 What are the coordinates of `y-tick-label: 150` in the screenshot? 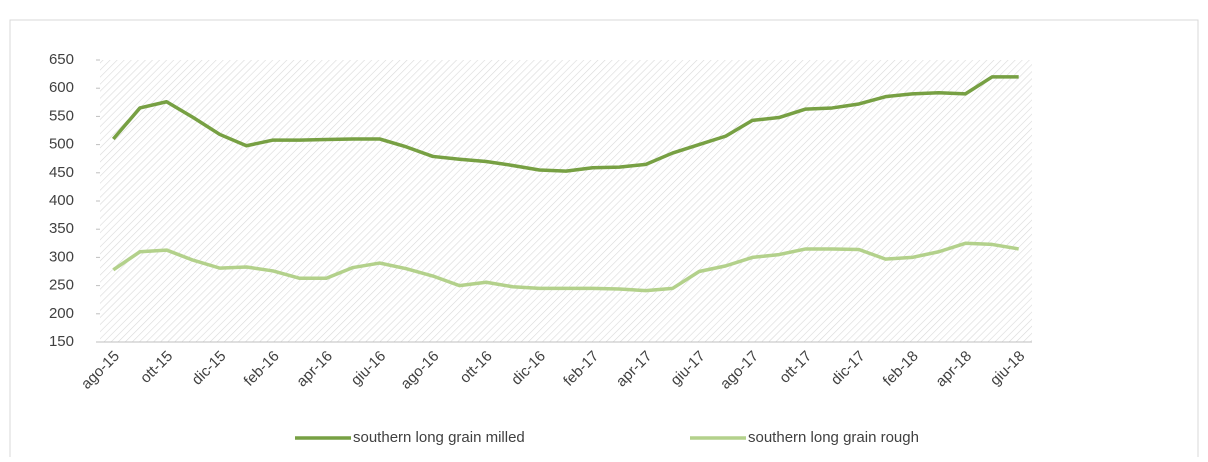 It's located at (61, 341).